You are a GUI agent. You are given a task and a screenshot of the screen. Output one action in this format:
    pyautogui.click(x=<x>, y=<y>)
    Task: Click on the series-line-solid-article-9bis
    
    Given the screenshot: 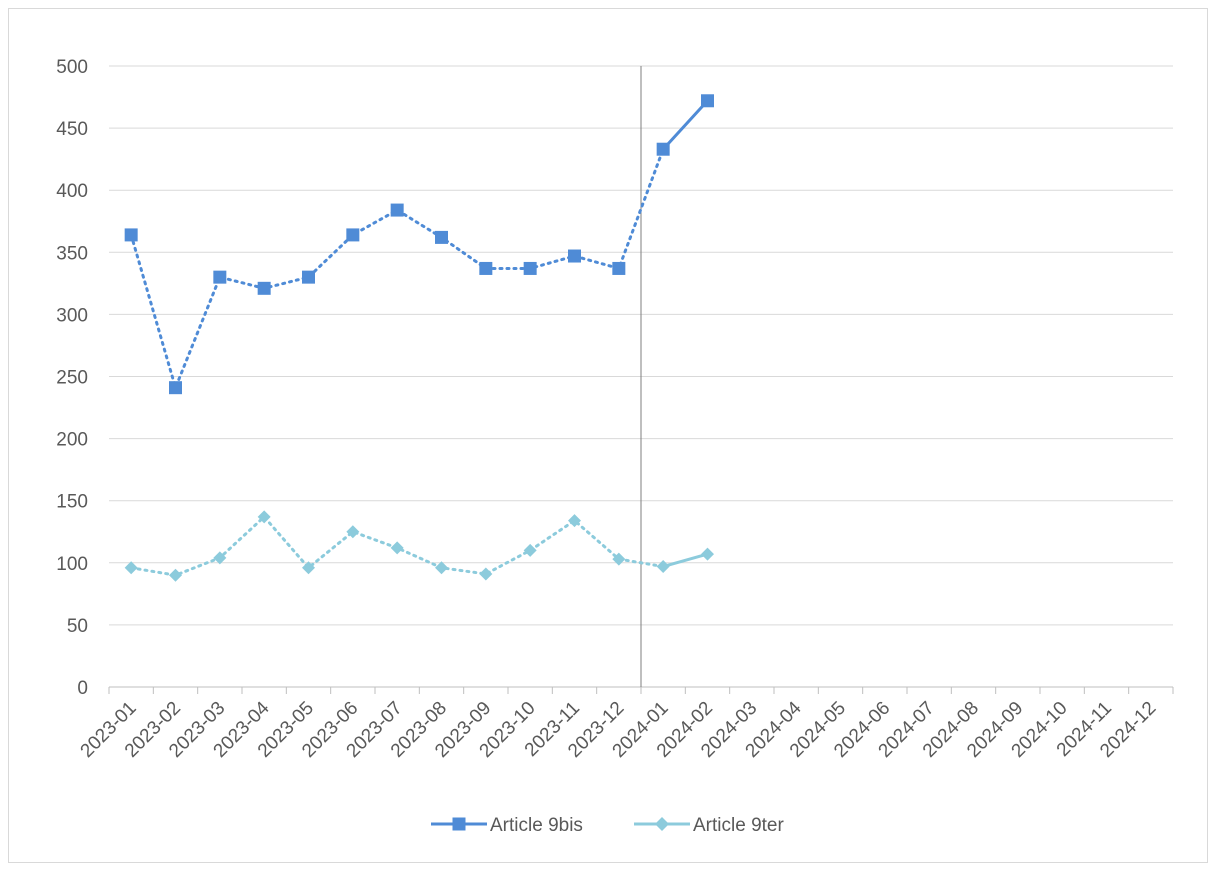 What is the action you would take?
    pyautogui.click(x=685, y=125)
    